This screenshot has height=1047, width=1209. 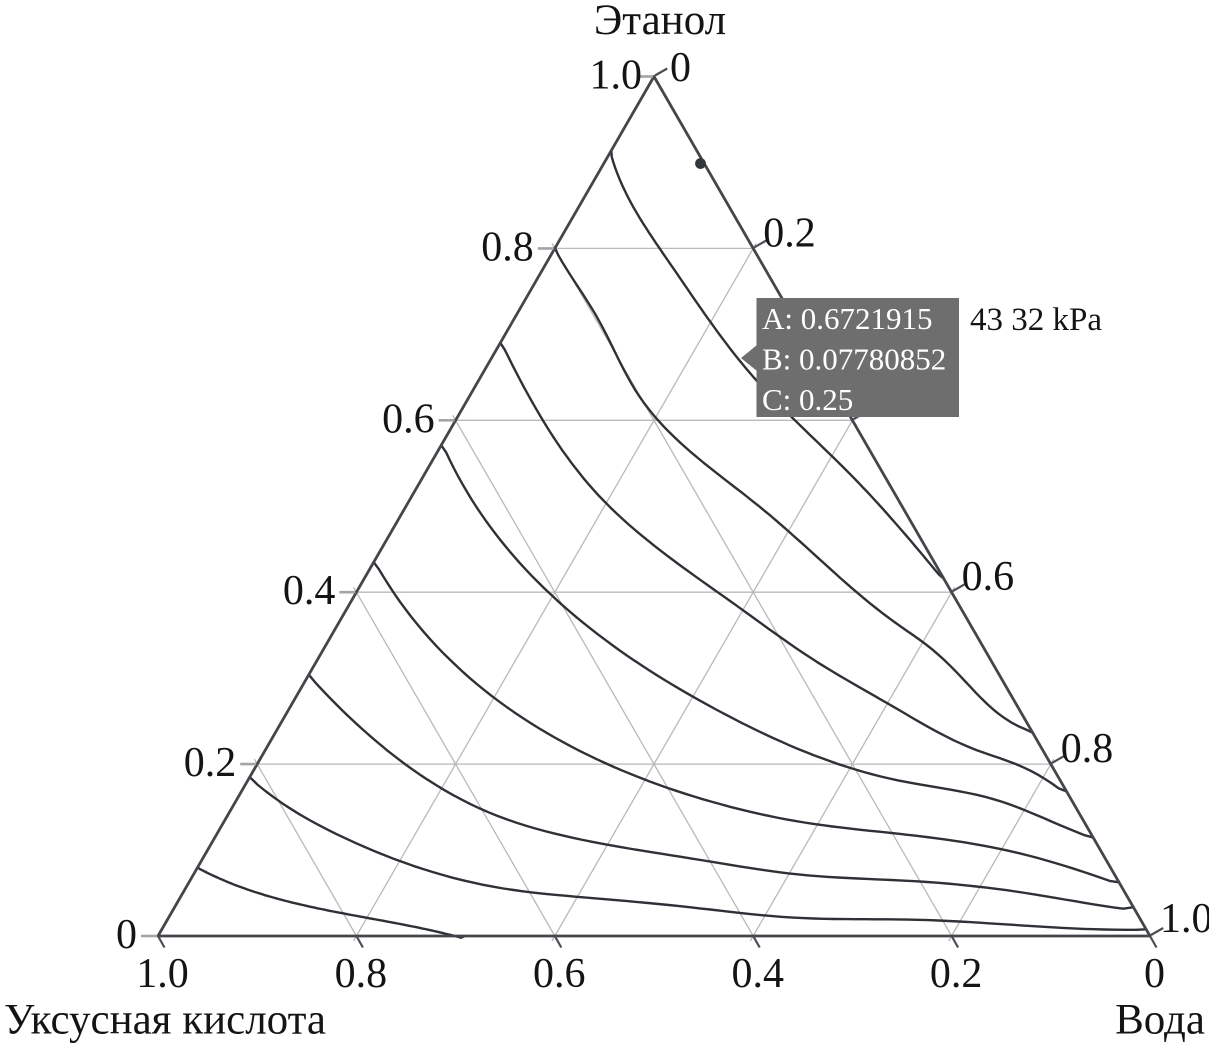 I want to click on svg-text: C: 0.25, so click(x=807, y=399).